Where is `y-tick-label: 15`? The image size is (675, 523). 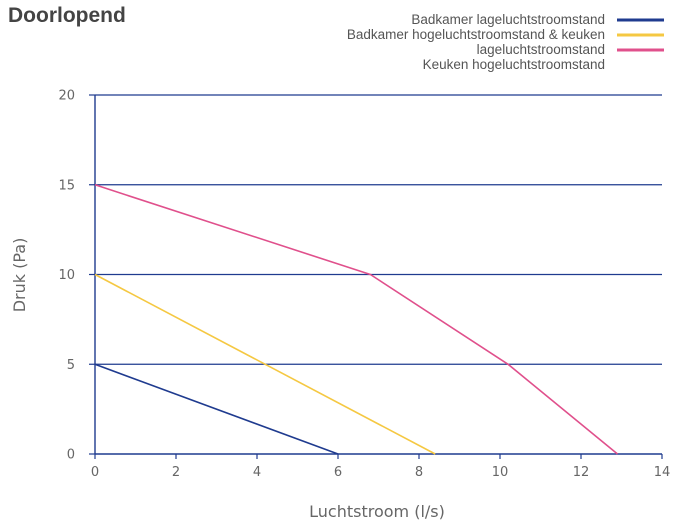 y-tick-label: 15 is located at coordinates (66, 185).